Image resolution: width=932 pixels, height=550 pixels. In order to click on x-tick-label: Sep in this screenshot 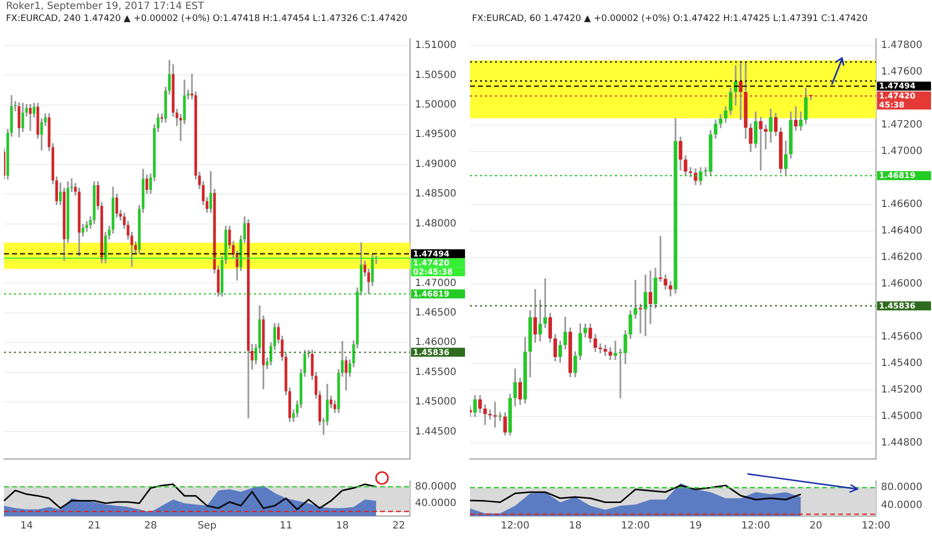, I will do `click(207, 526)`.